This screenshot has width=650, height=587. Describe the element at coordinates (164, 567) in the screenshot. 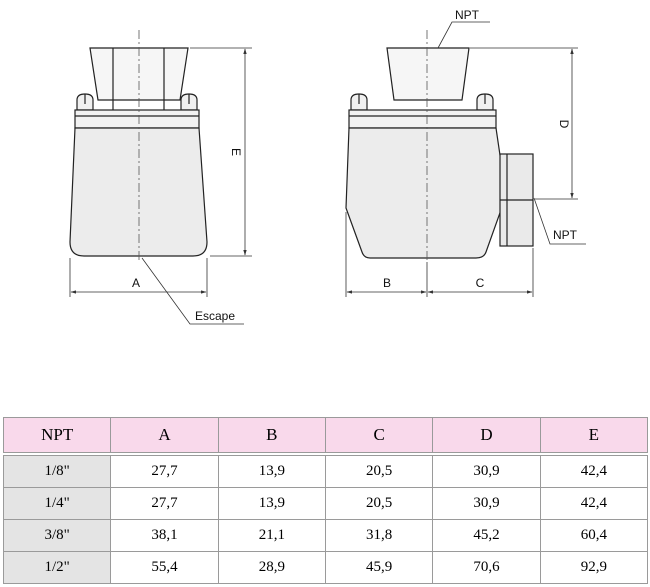

I see `value-cell-a: 55,4` at that location.